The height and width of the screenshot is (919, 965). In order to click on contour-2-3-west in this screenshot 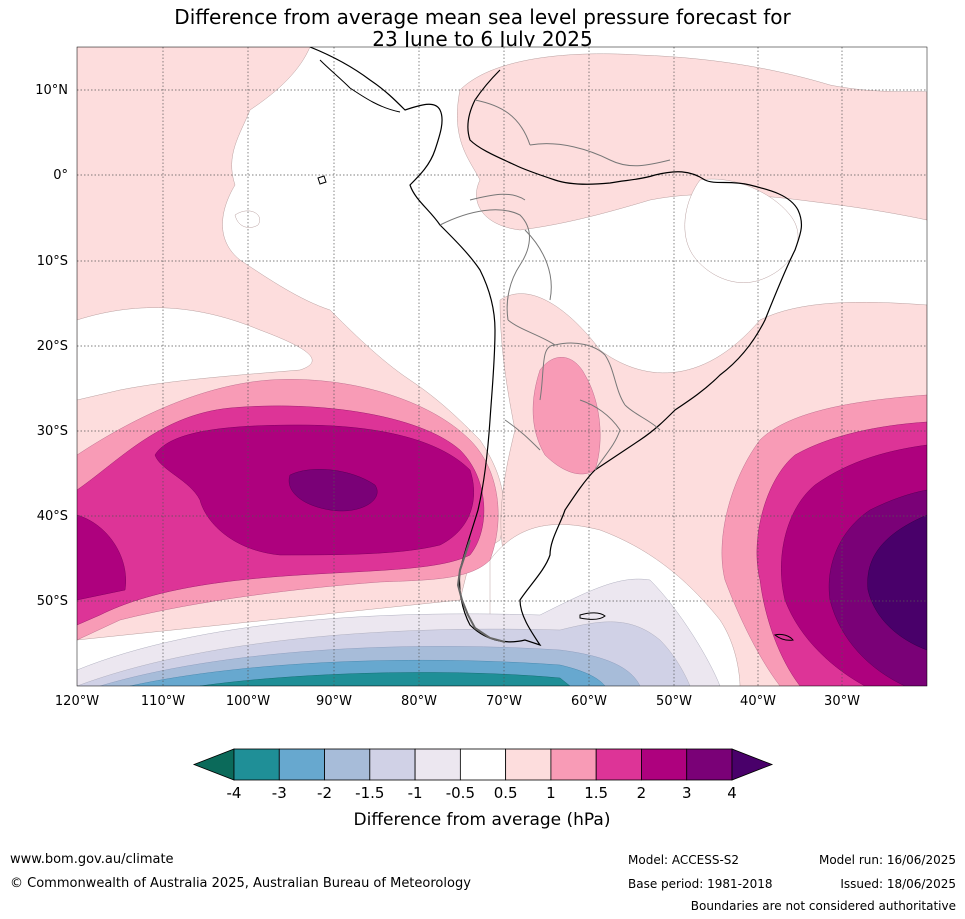, I will do `click(275, 512)`.